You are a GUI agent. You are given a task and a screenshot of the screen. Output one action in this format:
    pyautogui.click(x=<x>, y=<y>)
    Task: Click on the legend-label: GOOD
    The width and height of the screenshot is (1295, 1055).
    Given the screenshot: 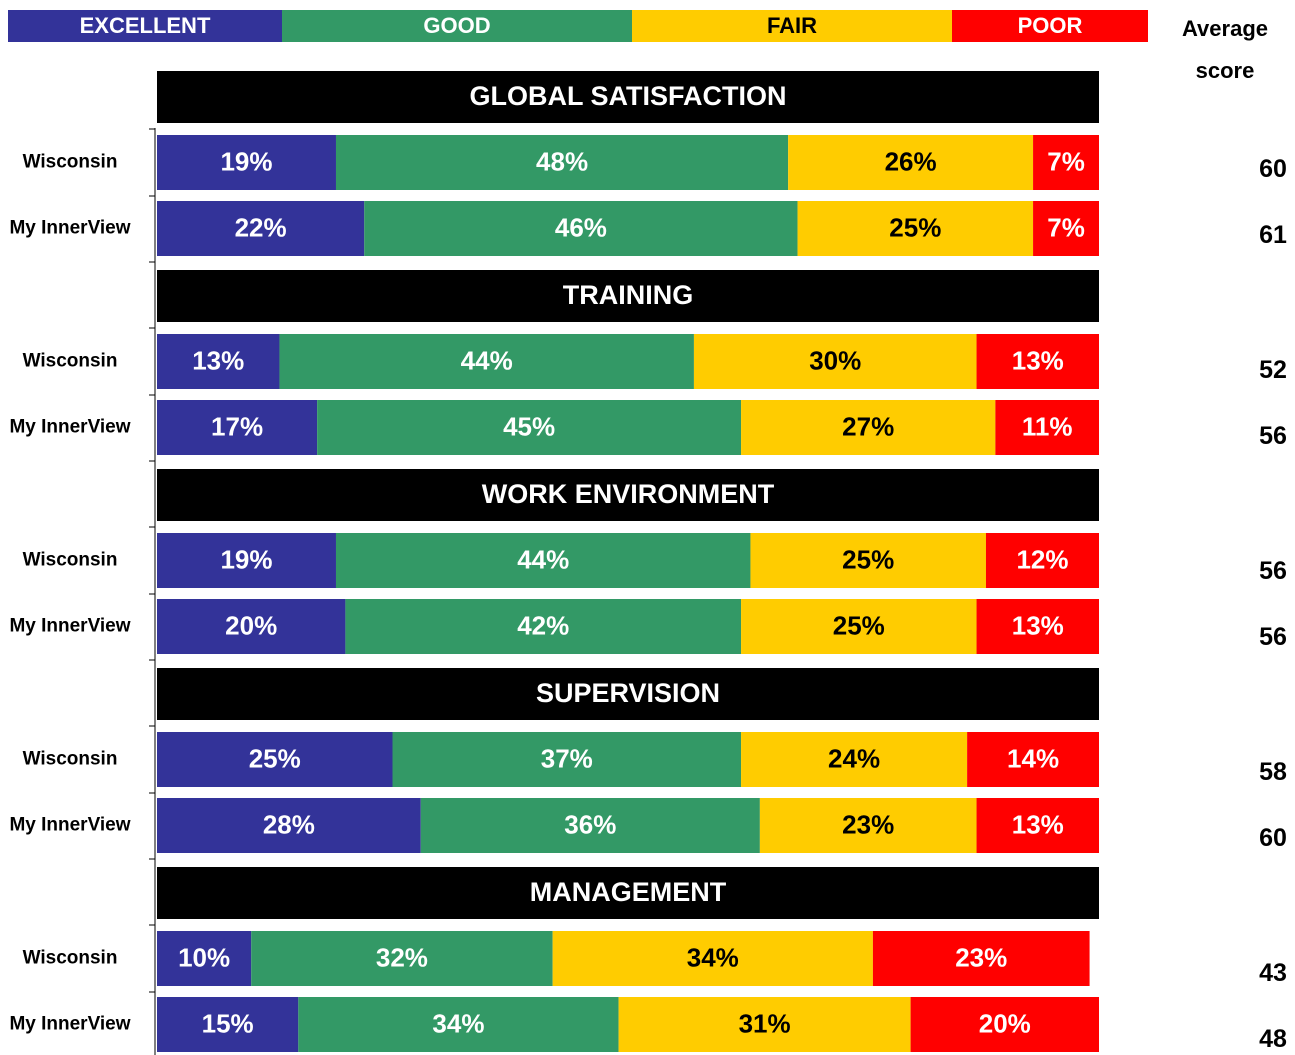 What is the action you would take?
    pyautogui.click(x=456, y=25)
    